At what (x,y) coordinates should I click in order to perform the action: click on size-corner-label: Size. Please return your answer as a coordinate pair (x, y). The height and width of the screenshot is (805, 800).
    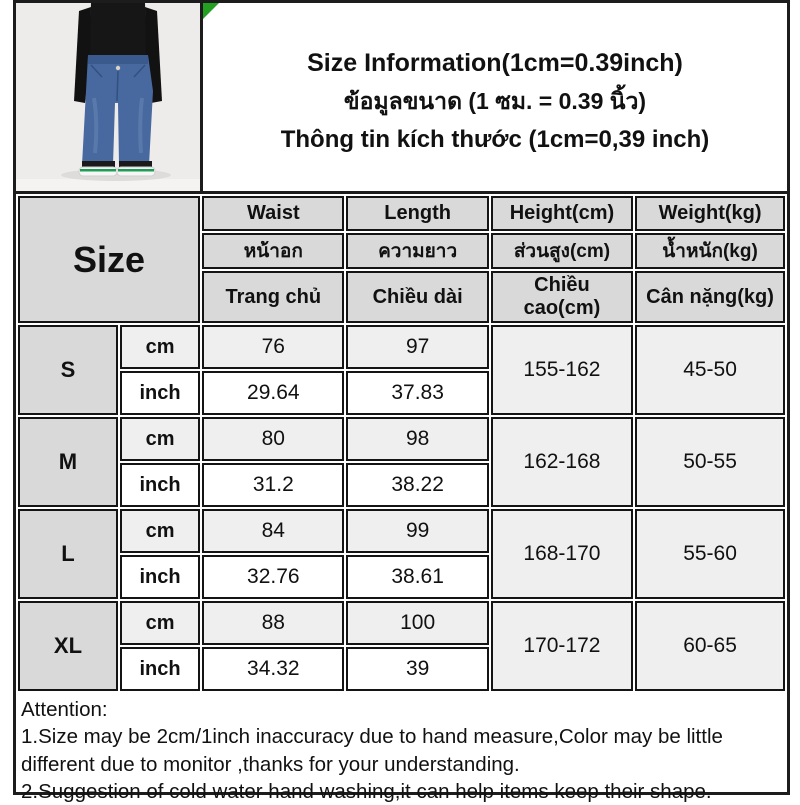
    Looking at the image, I should click on (109, 259).